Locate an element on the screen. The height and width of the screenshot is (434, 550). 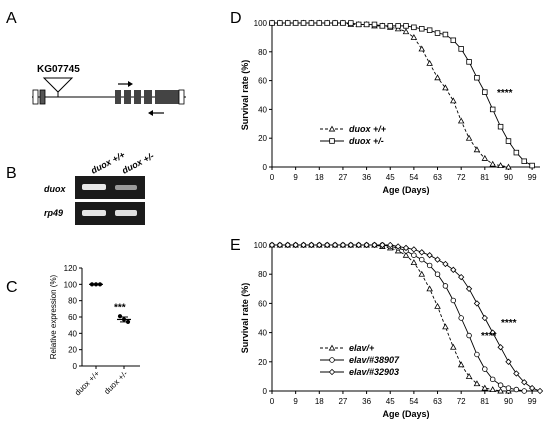
x-tick-label: duox +/+ is located at coordinates (87, 383).